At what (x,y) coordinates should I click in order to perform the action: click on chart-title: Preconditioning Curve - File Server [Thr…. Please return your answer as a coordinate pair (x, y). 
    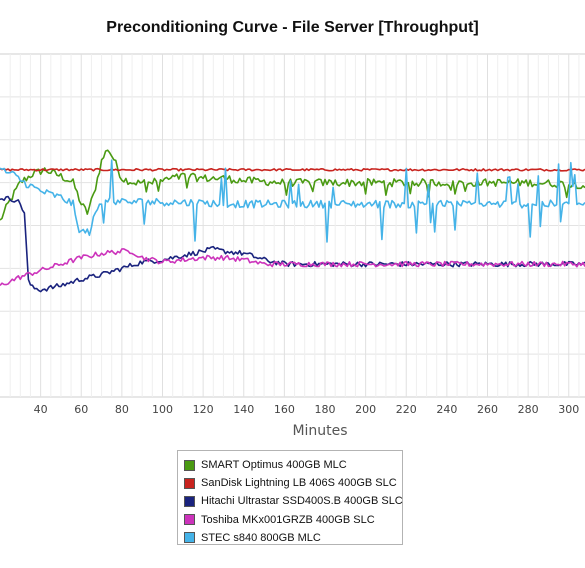
    Looking at the image, I should click on (292, 27).